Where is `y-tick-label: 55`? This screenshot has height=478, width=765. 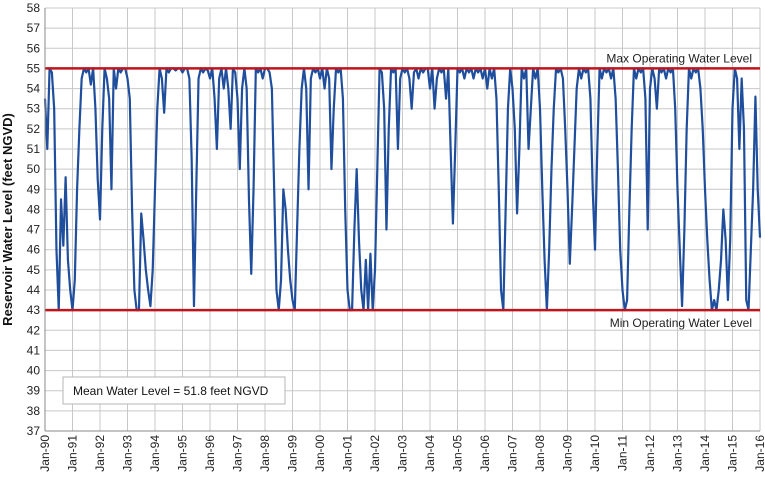 y-tick-label: 55 is located at coordinates (34, 68).